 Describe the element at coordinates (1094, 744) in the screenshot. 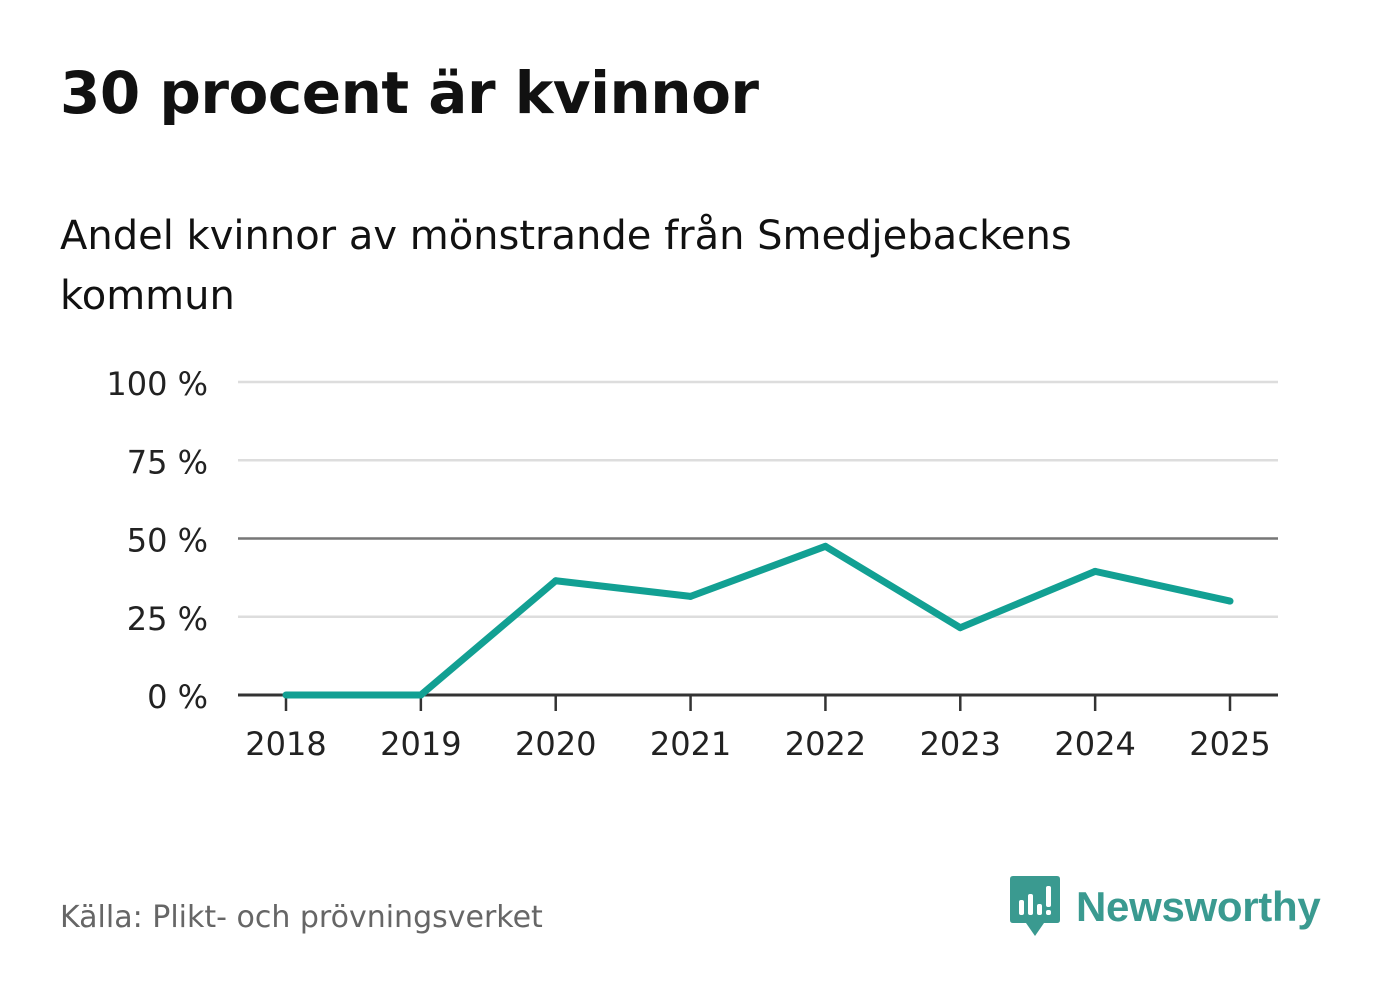

I see `x-tick-label: 2024` at that location.